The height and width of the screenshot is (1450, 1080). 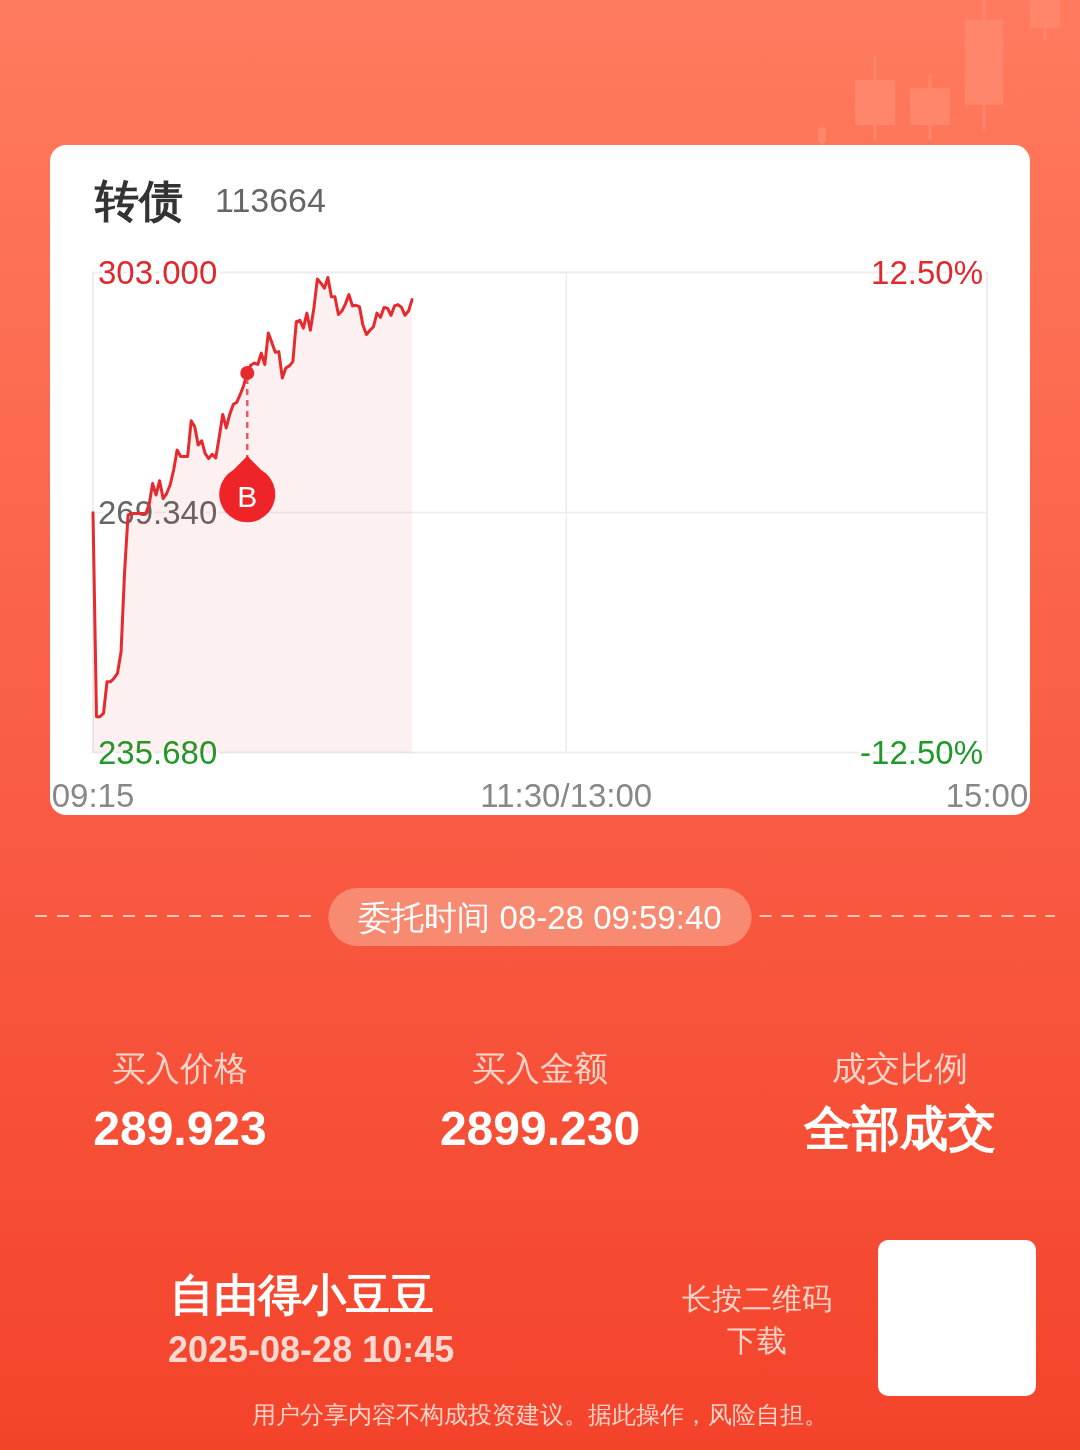 I want to click on text: 用户分享内容不构成投资建议。据此操作，风险自担。, so click(x=540, y=1414).